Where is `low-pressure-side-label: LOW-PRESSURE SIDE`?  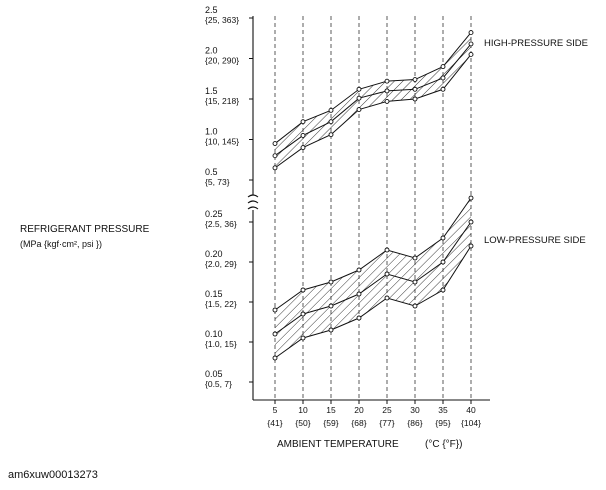
low-pressure-side-label: LOW-PRESSURE SIDE is located at coordinates (535, 240).